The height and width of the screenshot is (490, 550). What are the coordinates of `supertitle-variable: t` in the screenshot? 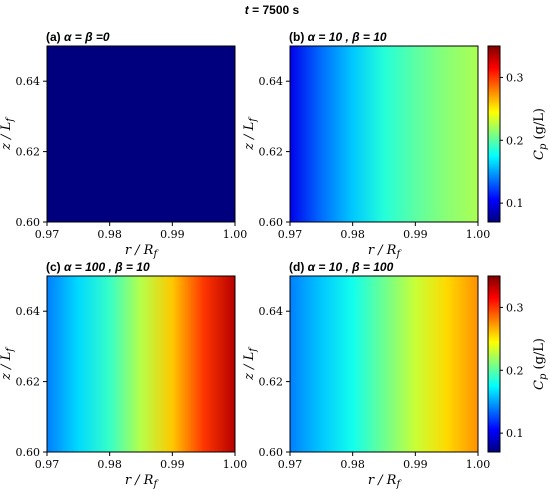 It's located at (247, 10).